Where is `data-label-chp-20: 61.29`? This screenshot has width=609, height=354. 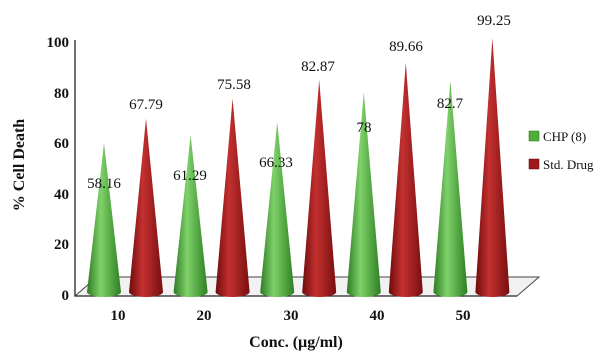
data-label-chp-20: 61.29 is located at coordinates (190, 176).